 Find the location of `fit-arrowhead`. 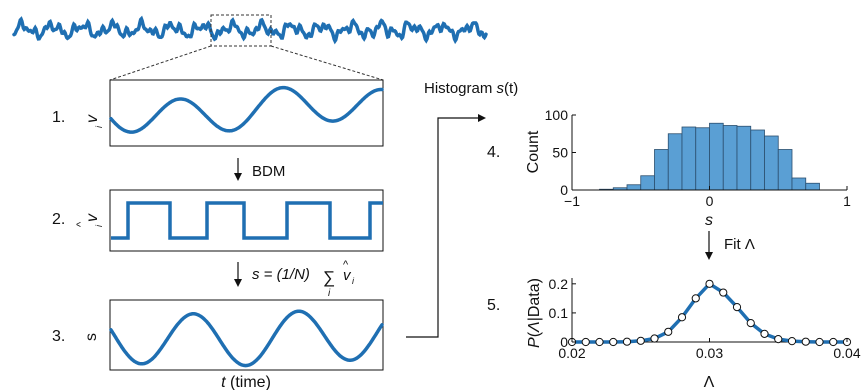

fit-arrowhead is located at coordinates (709, 256).